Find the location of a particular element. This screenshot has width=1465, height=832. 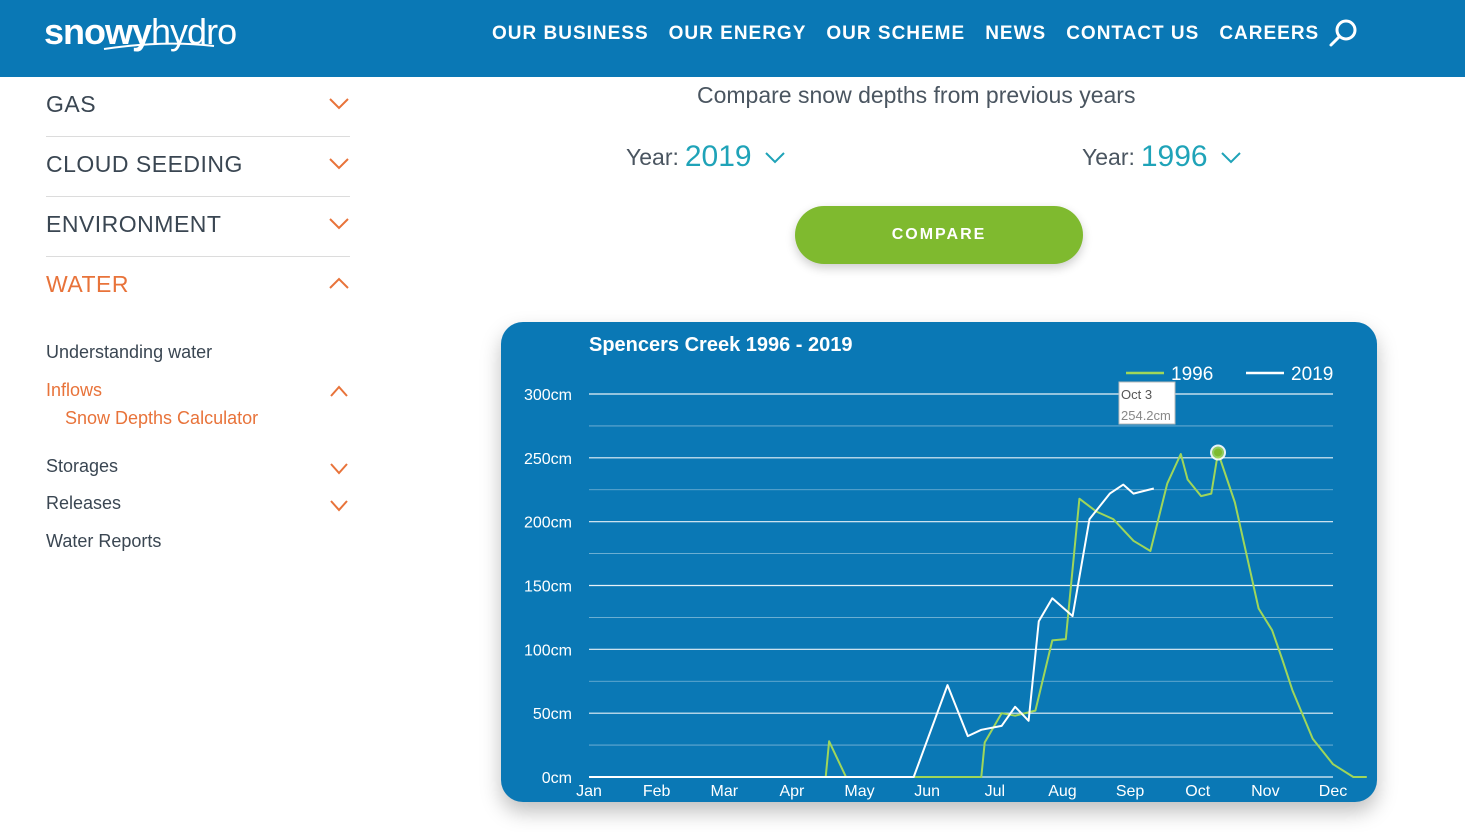

sidebar-section-gas: GAS is located at coordinates (198, 107).